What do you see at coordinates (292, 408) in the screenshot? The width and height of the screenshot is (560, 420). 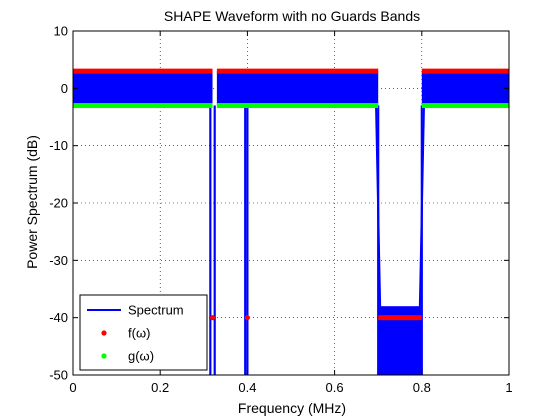 I see `x-axis-title: Frequency (MHz)` at bounding box center [292, 408].